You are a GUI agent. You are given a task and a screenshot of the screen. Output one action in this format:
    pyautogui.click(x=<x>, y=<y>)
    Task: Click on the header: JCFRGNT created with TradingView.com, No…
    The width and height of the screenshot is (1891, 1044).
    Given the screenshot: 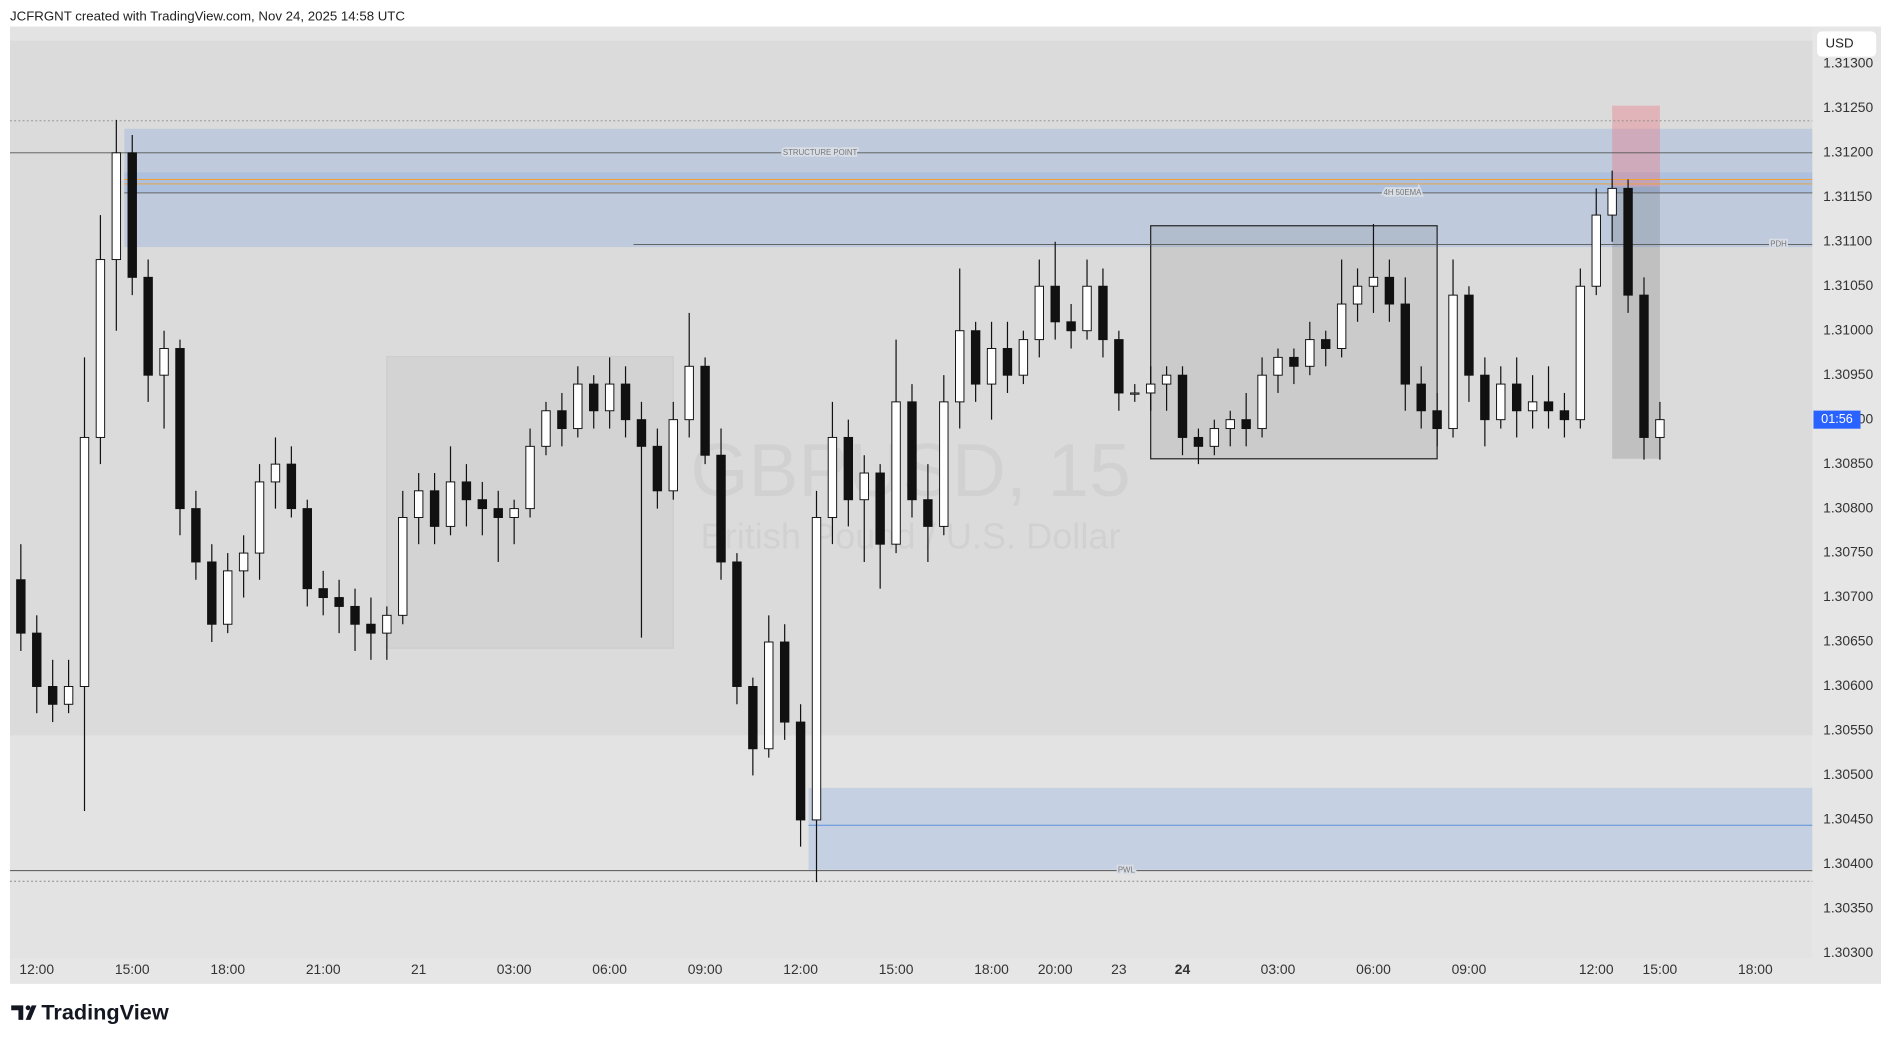 What is the action you would take?
    pyautogui.click(x=207, y=15)
    